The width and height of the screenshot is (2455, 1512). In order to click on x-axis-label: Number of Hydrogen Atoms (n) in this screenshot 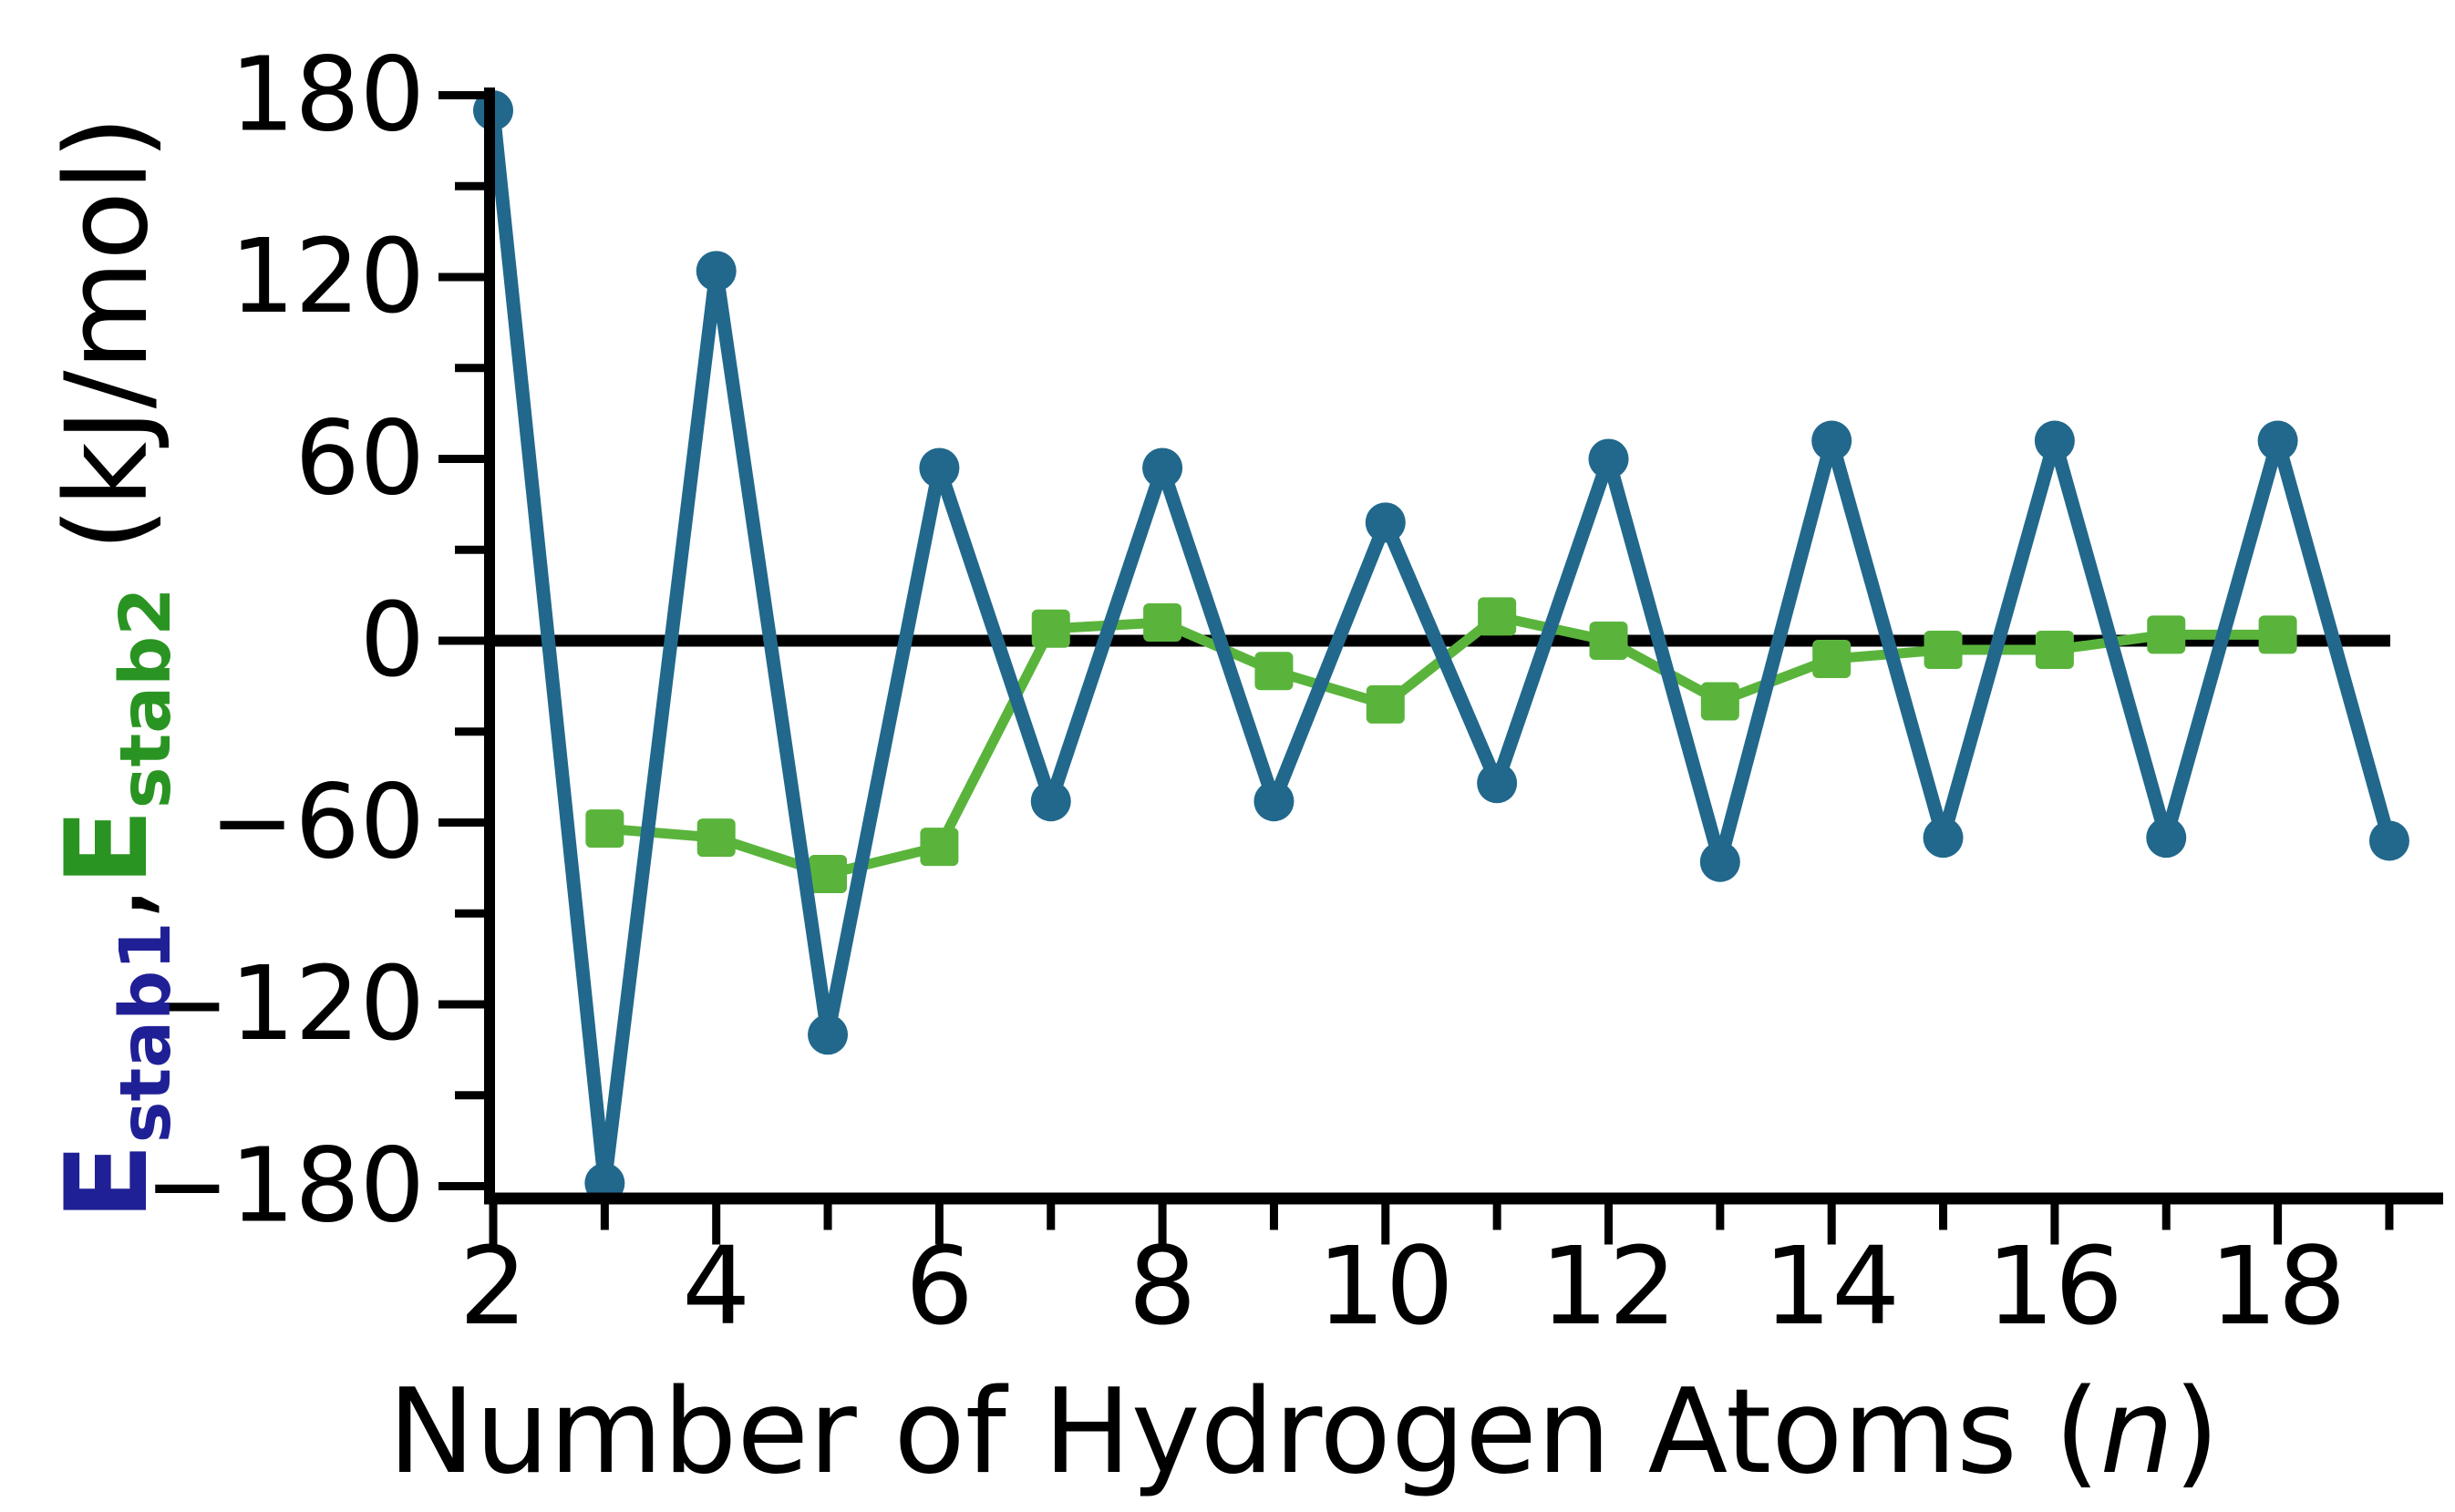, I will do `click(1304, 1432)`.